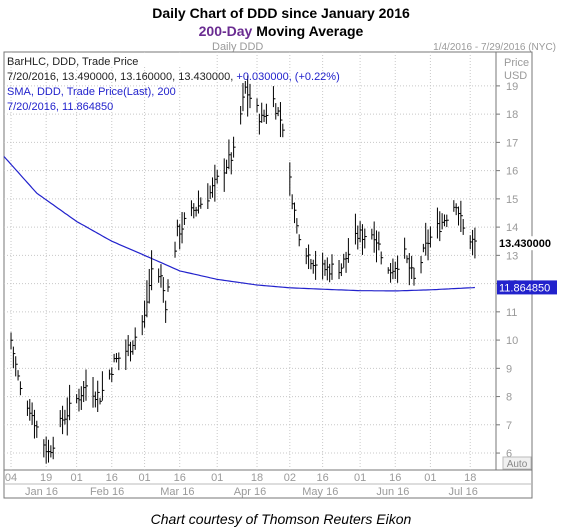  I want to click on title-rest: Moving Average, so click(308, 31).